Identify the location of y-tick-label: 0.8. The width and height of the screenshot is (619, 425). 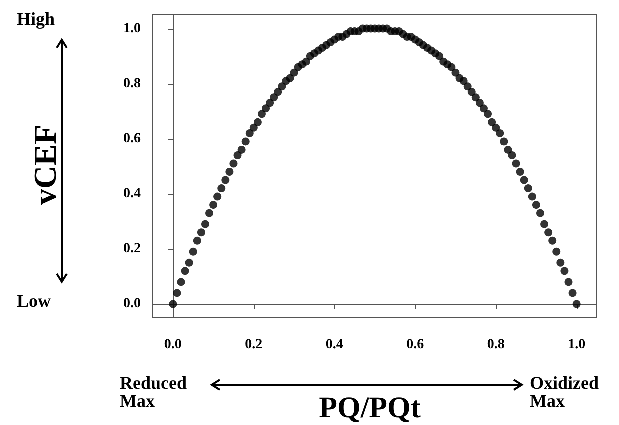
(132, 84).